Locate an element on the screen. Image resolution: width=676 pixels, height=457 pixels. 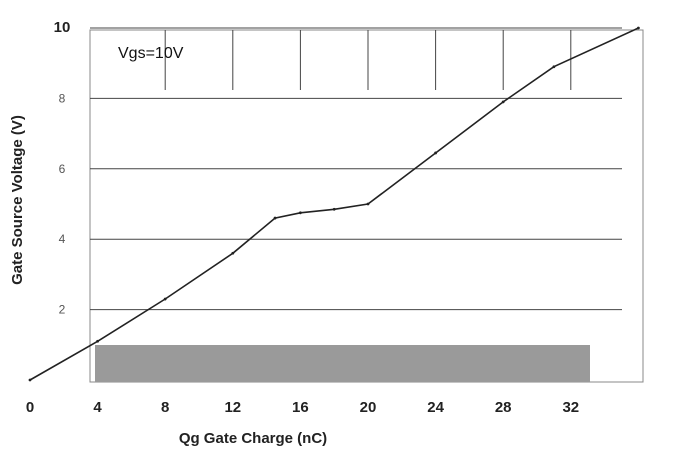
x-tick-labels: 0 4 8 12 16 20 24 28 32 is located at coordinates (302, 407).